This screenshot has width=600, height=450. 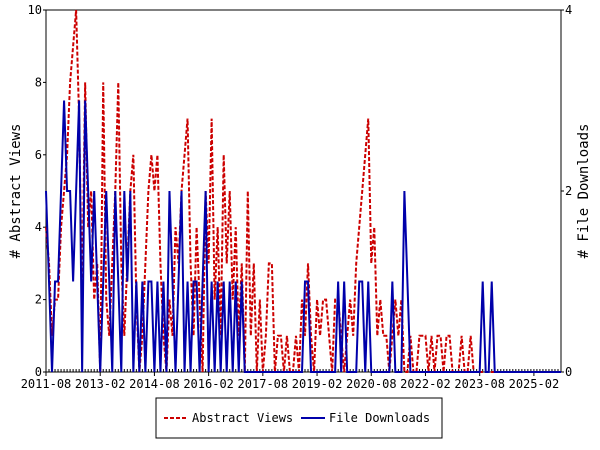 I want to click on y-tick-label: 2, so click(x=38, y=300).